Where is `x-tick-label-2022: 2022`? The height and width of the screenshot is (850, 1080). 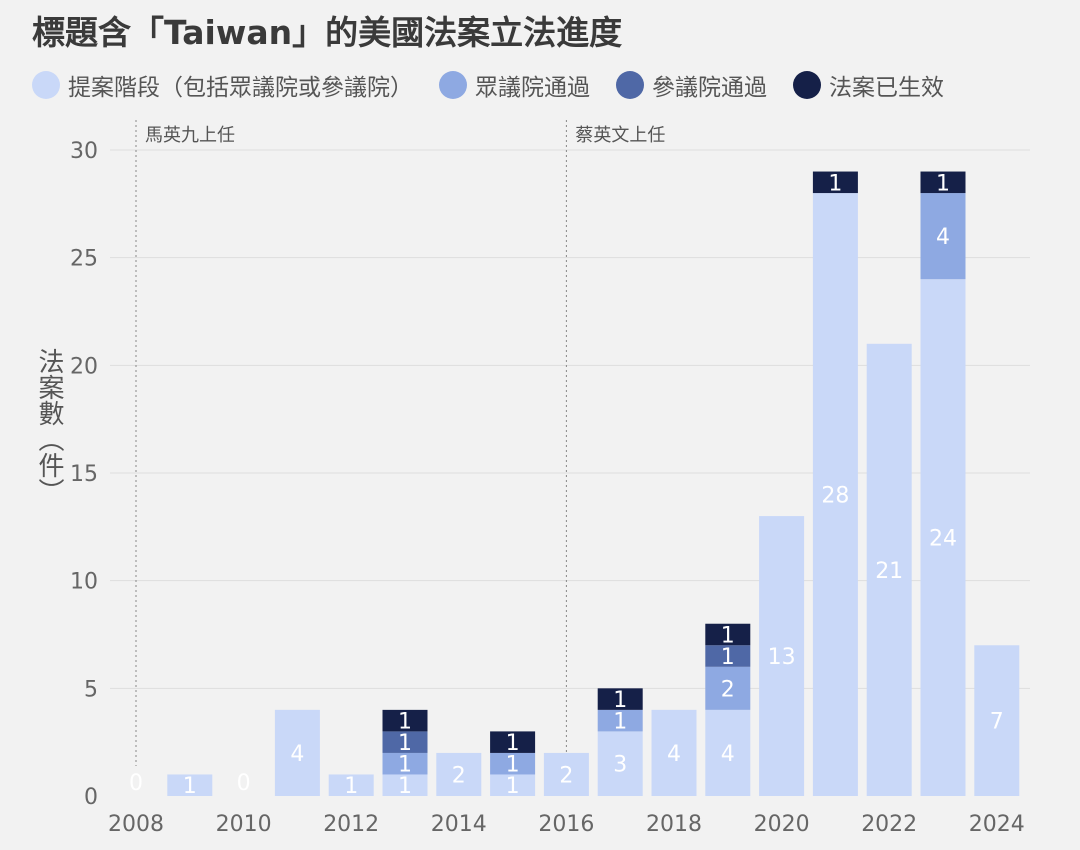 x-tick-label-2022: 2022 is located at coordinates (889, 824).